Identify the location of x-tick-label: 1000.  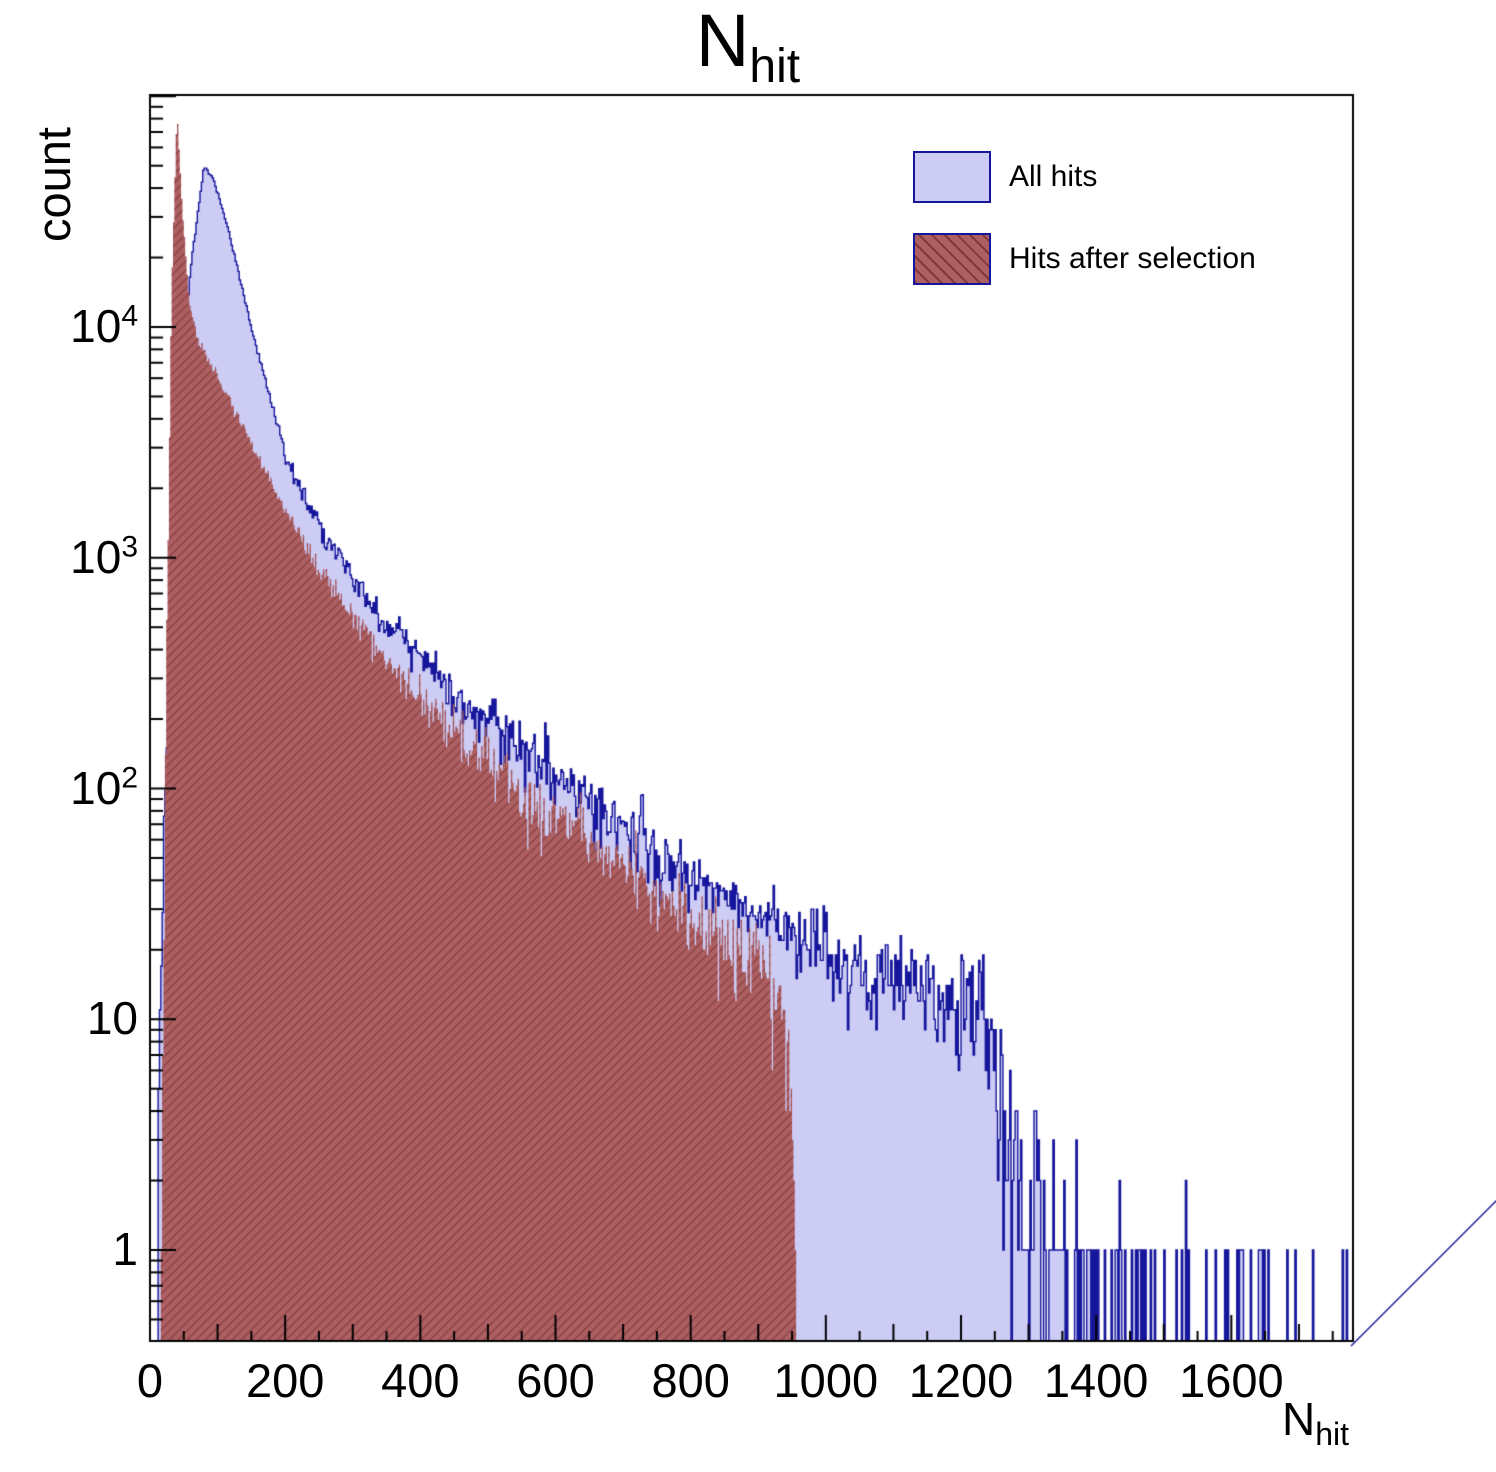
(826, 1380).